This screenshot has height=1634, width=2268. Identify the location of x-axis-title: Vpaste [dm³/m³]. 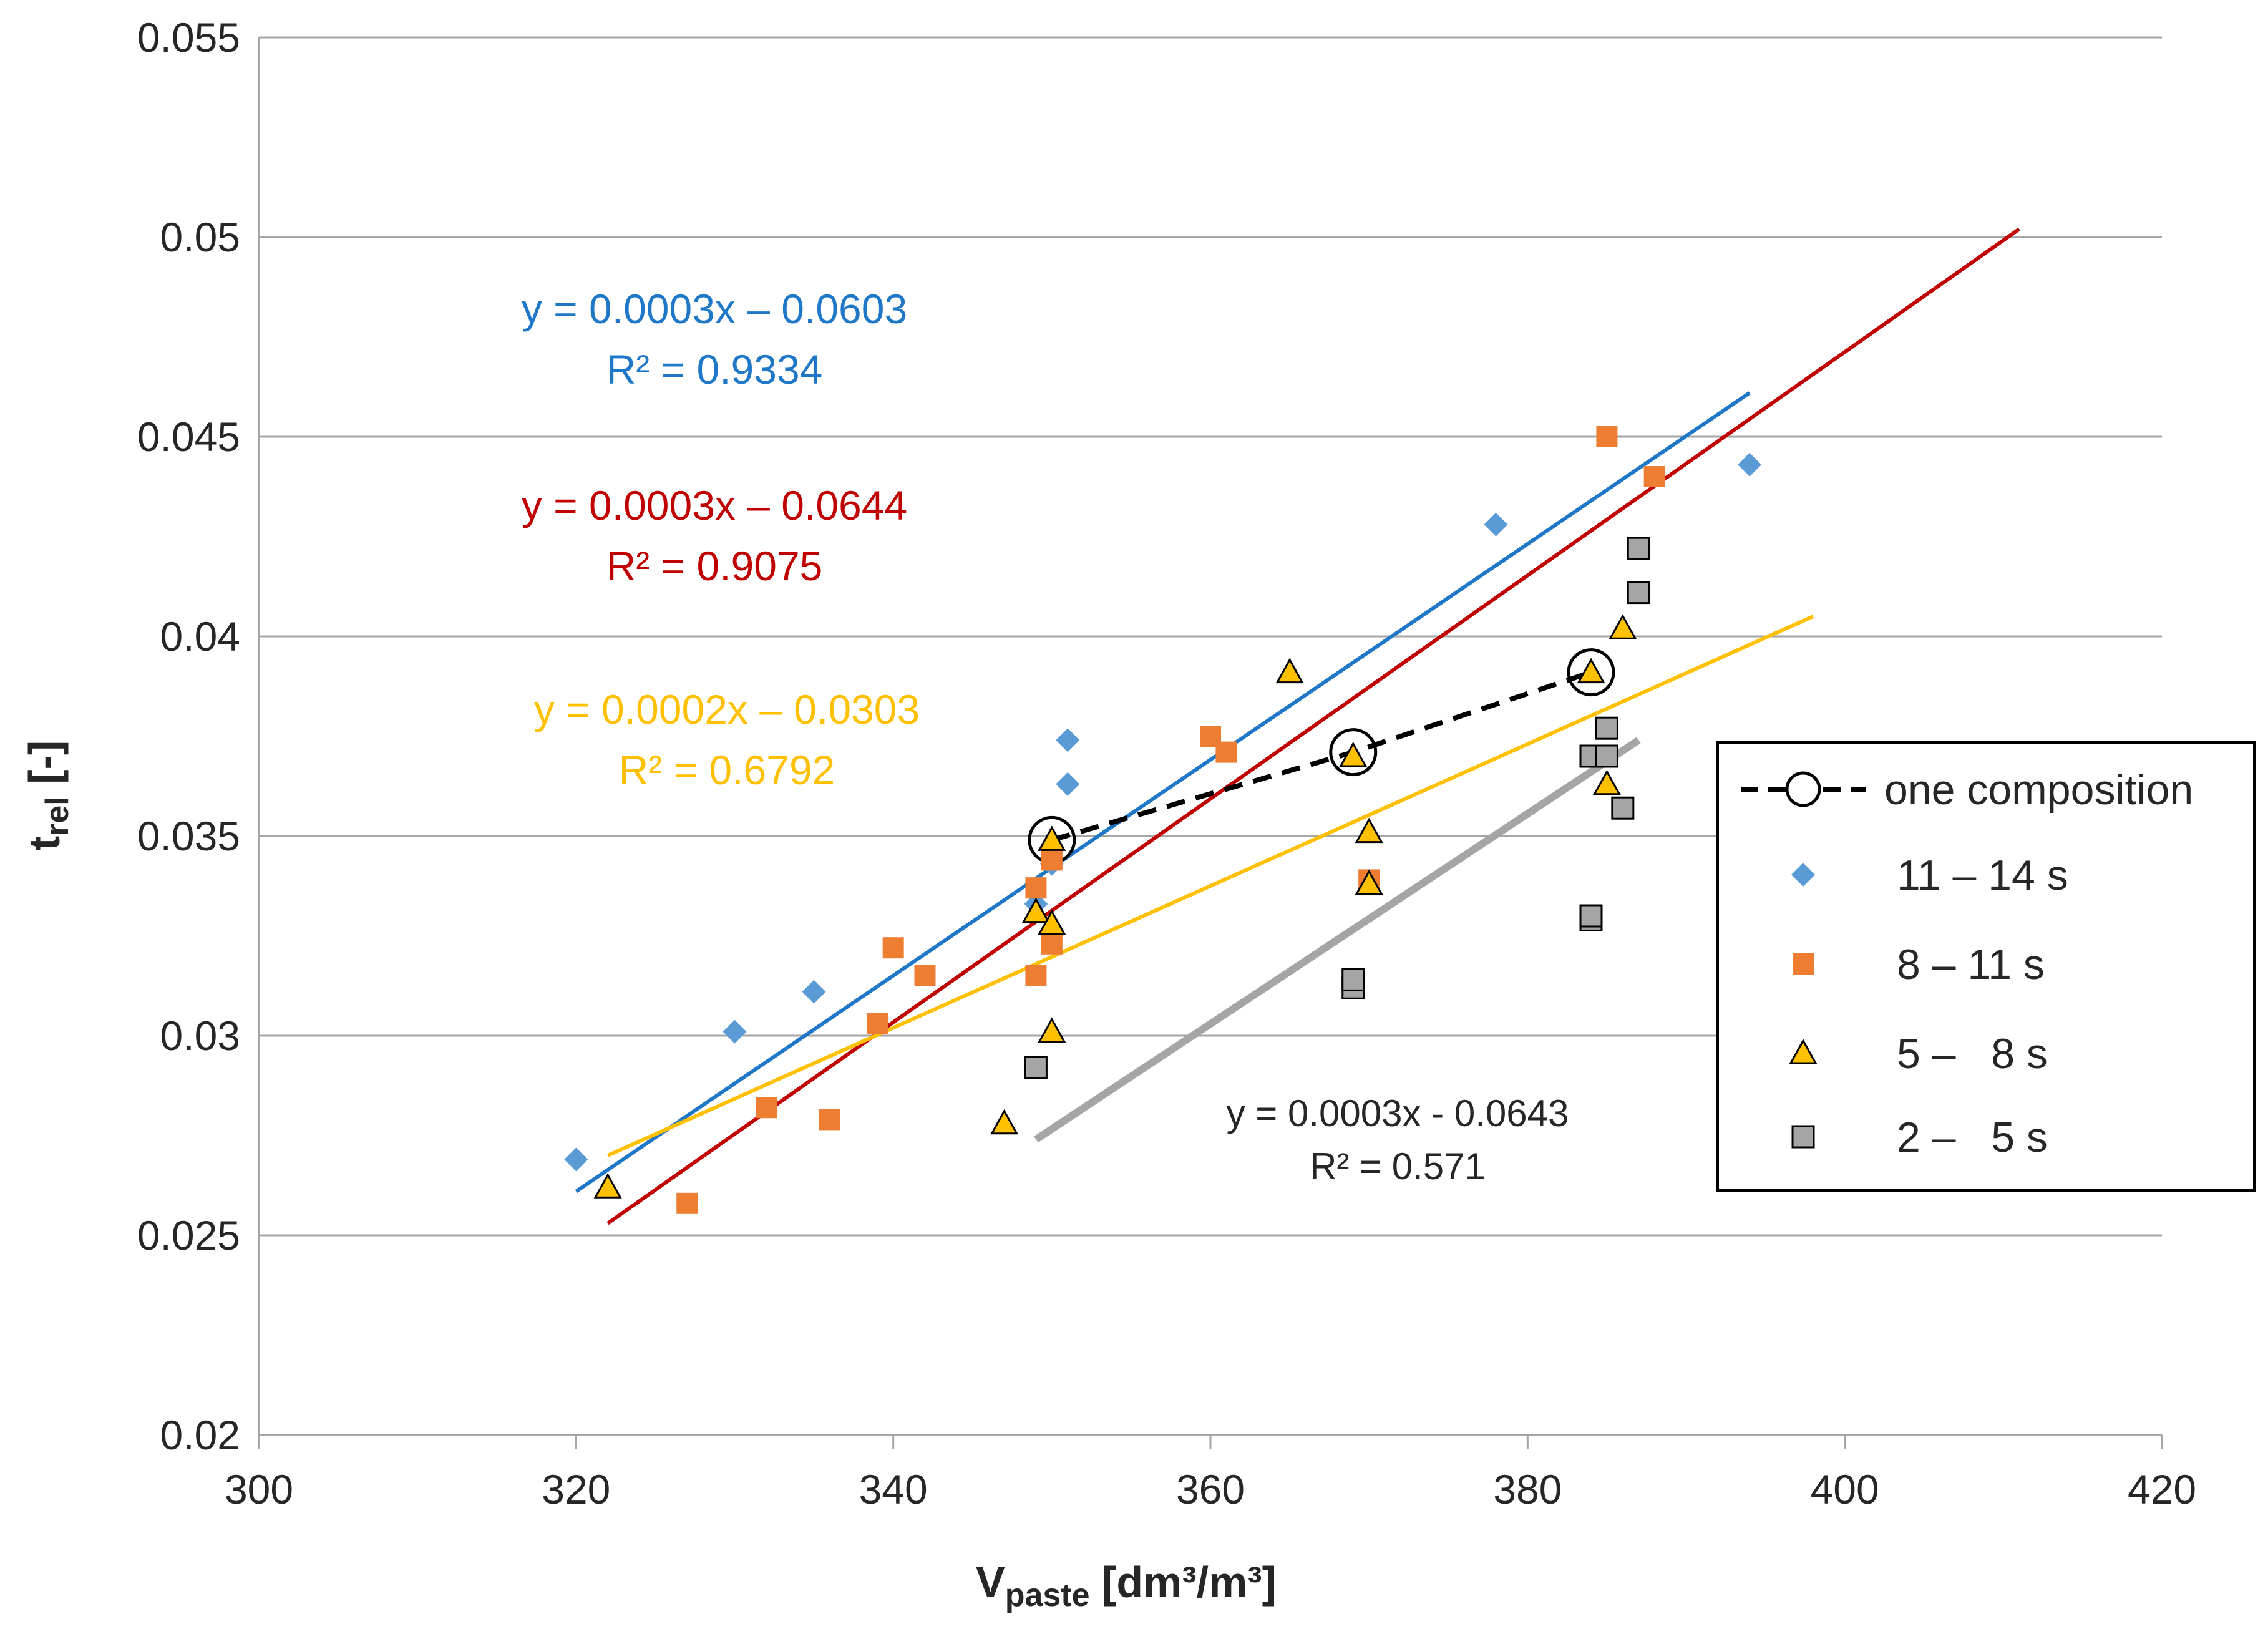
(1126, 1585).